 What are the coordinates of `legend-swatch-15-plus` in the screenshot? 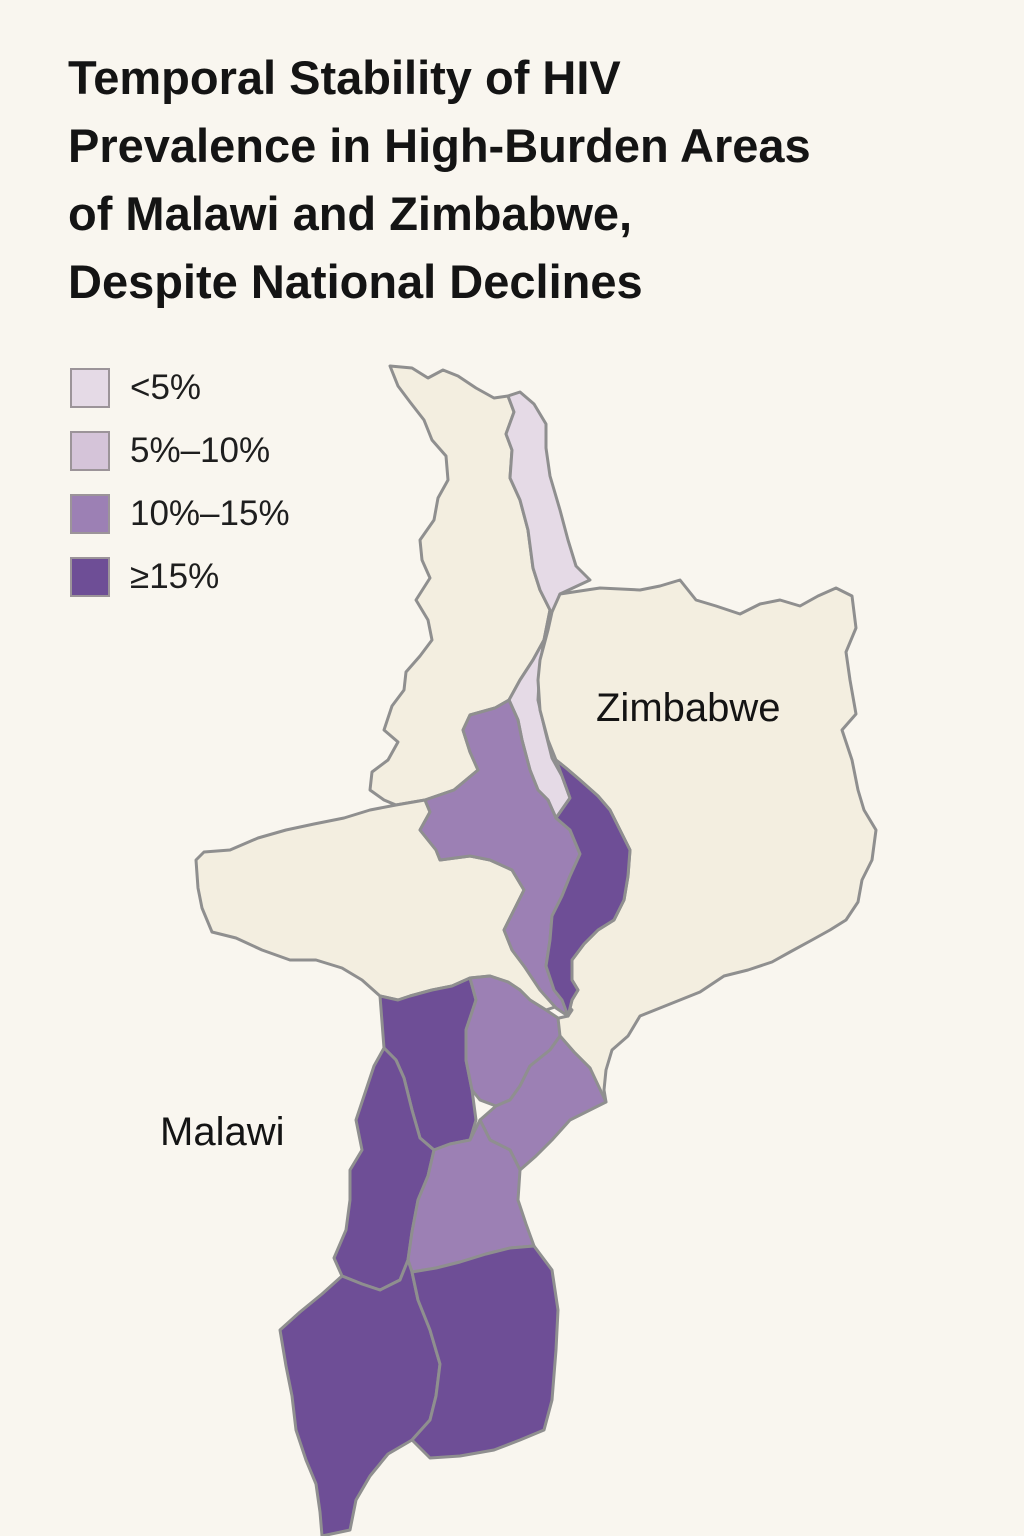 It's located at (90, 577).